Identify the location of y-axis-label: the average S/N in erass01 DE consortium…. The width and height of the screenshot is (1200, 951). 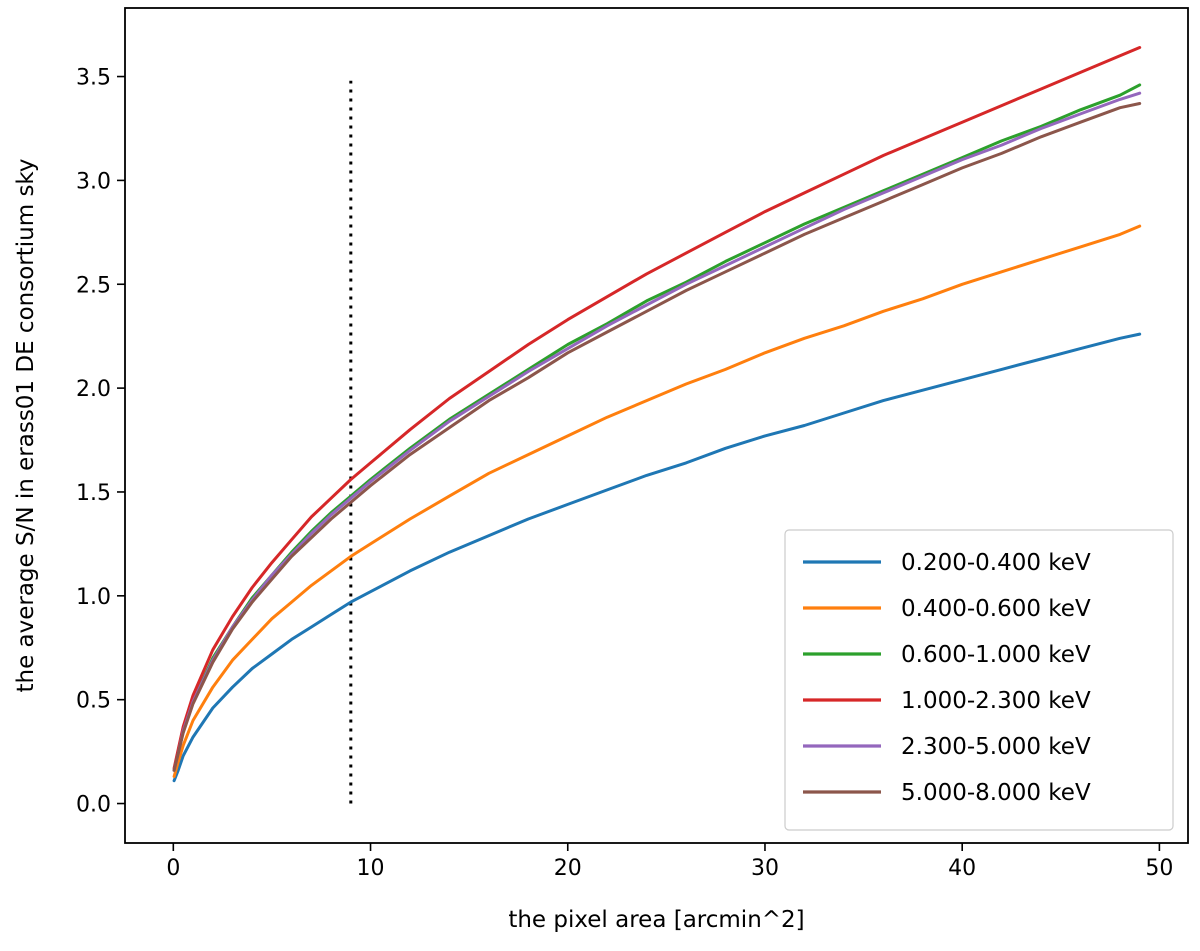
(26, 425).